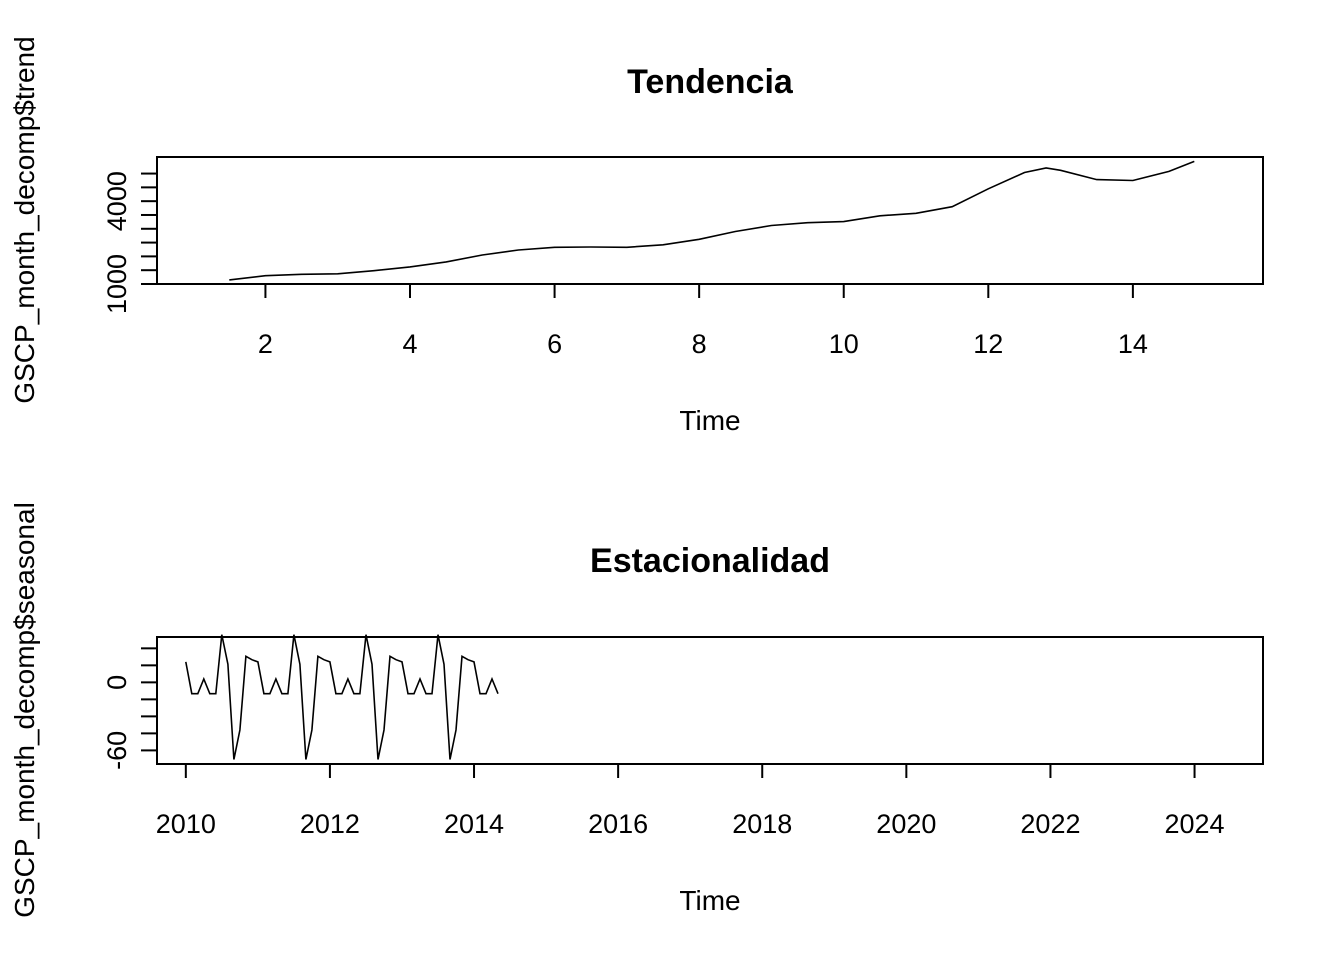  What do you see at coordinates (474, 824) in the screenshot?
I see `seasonal-x-tick-label: 2014` at bounding box center [474, 824].